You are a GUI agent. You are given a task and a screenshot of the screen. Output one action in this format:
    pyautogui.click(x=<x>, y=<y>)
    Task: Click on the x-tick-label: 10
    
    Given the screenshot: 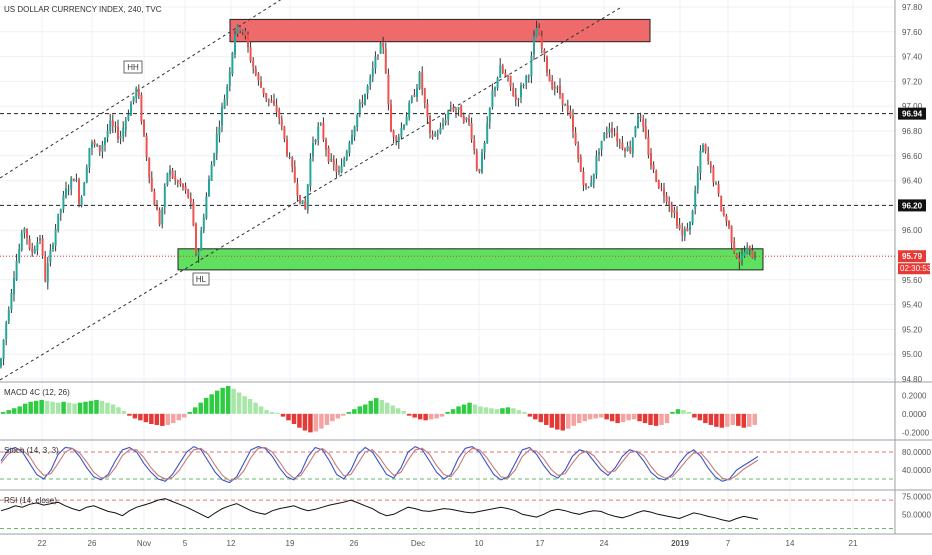 What is the action you would take?
    pyautogui.click(x=479, y=543)
    